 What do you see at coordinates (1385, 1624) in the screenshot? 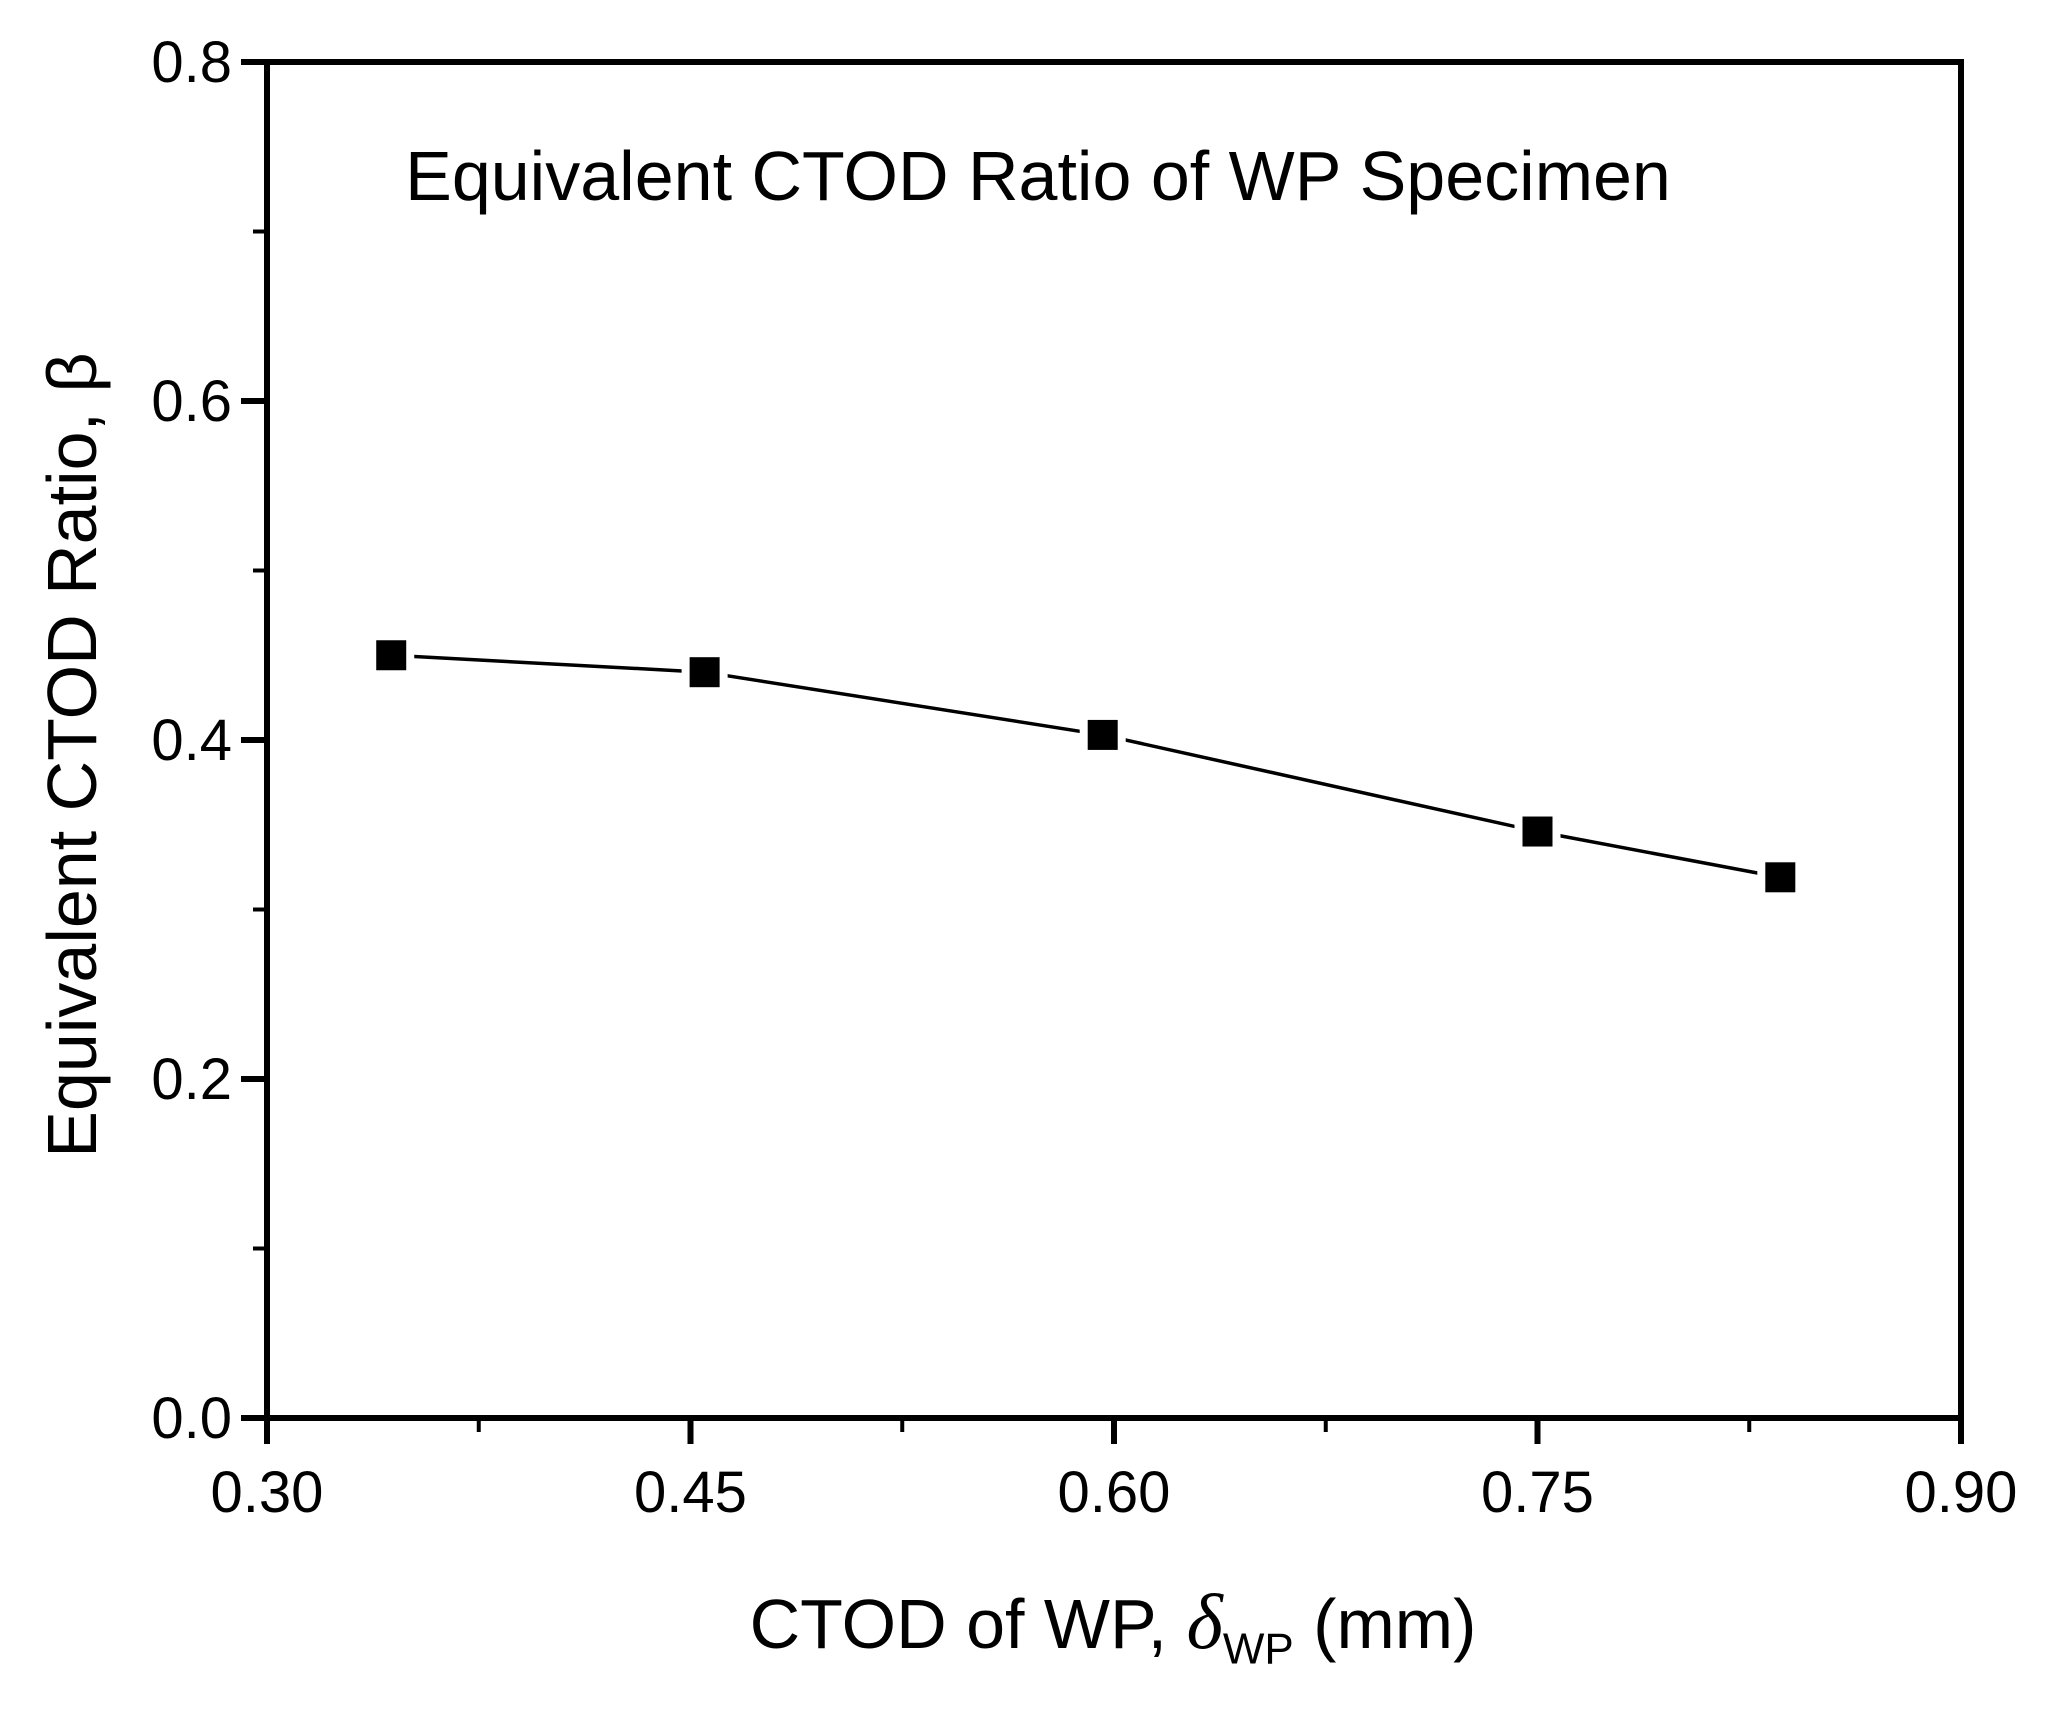
I see `x-axis-label-unit: (mm)` at bounding box center [1385, 1624].